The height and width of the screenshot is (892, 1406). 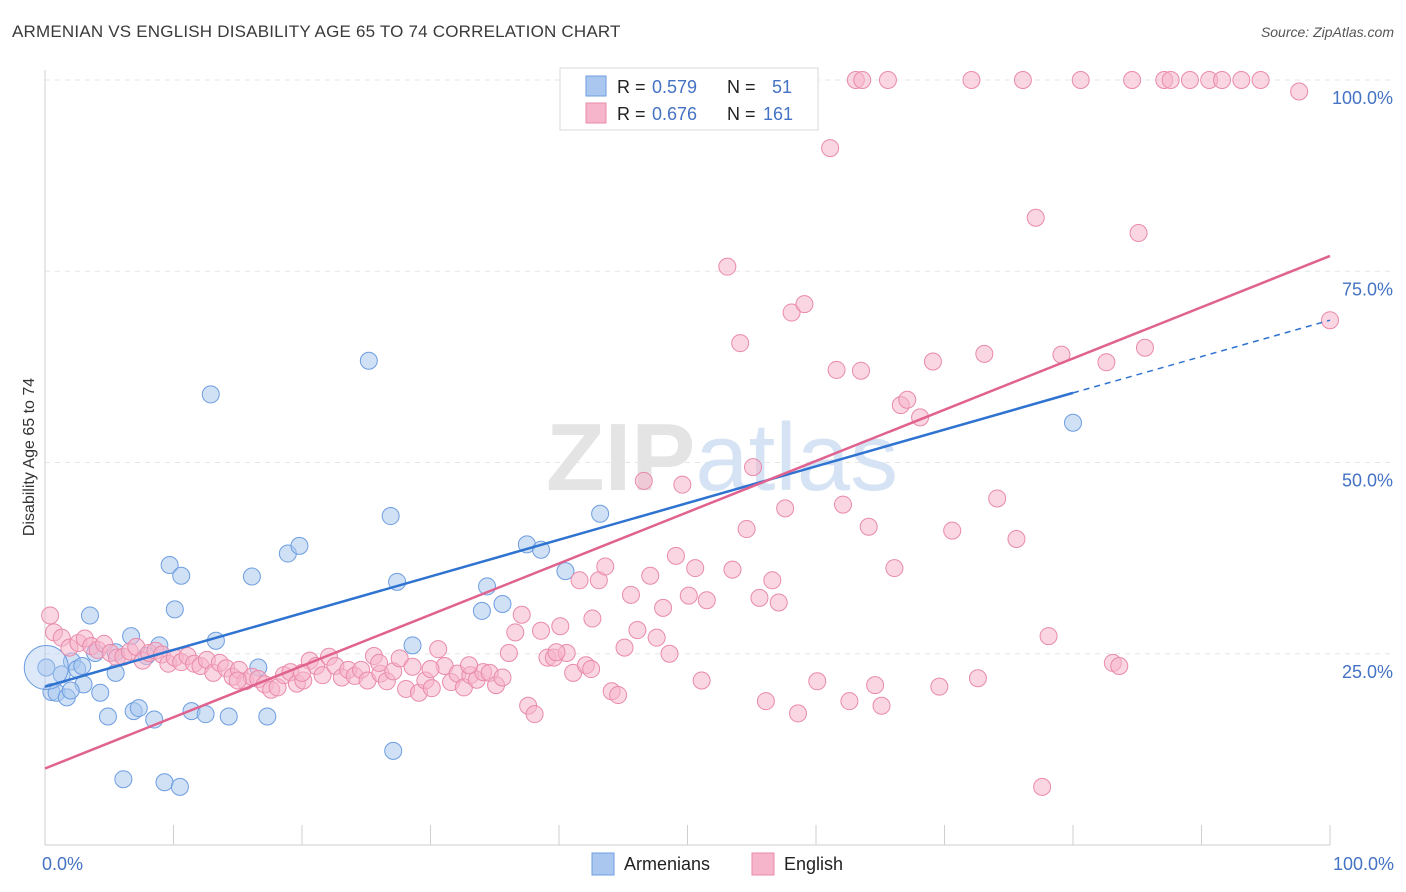 What do you see at coordinates (1201, 356) in the screenshot?
I see `armenian-trend-extension` at bounding box center [1201, 356].